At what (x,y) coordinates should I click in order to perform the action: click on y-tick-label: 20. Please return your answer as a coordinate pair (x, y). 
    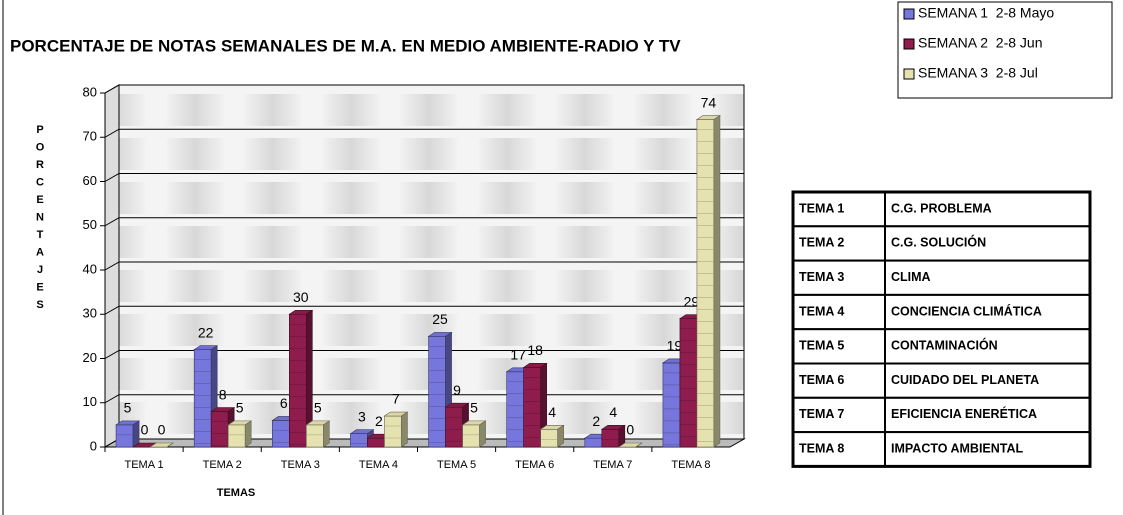
    Looking at the image, I should click on (90, 357).